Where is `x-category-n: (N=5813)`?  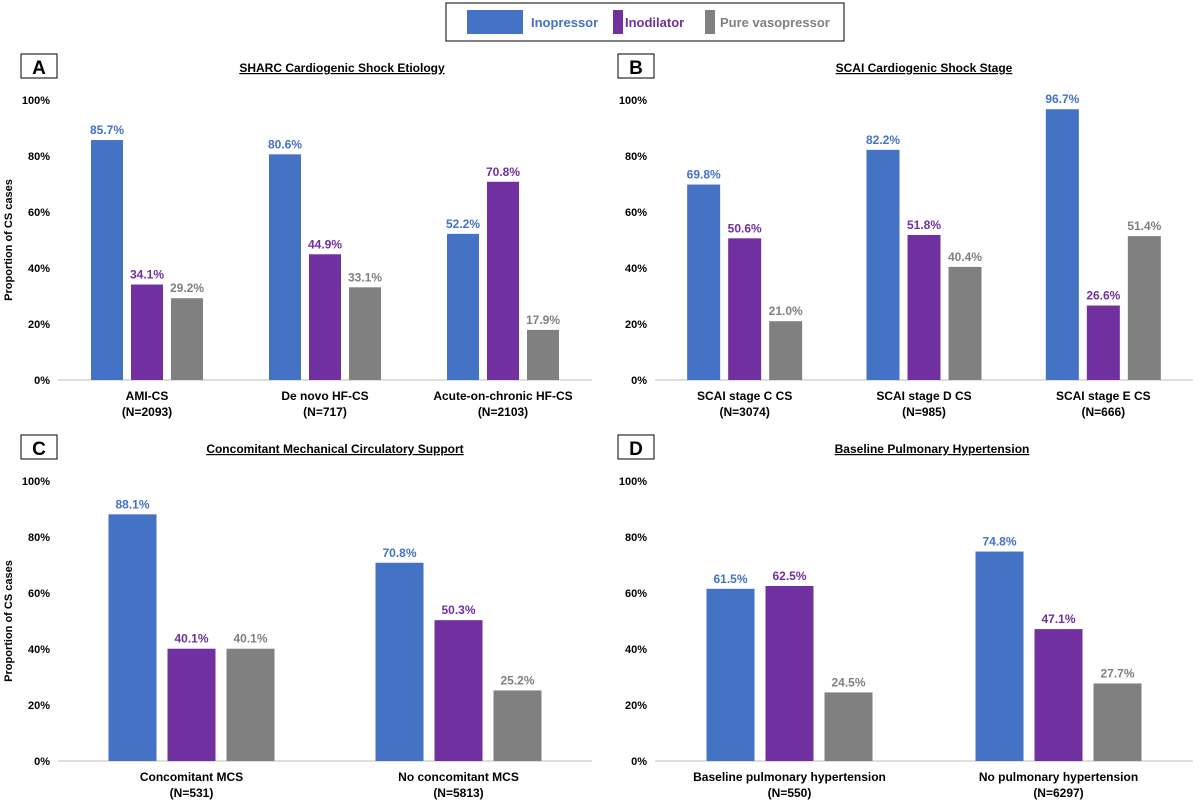 x-category-n: (N=5813) is located at coordinates (458, 793).